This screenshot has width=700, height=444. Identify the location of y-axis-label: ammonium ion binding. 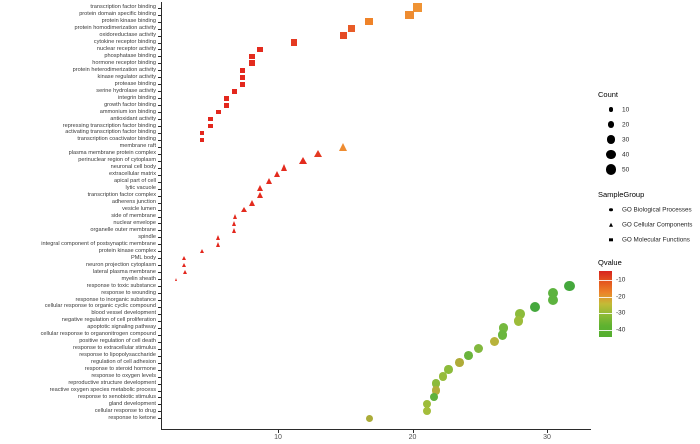
(127, 111).